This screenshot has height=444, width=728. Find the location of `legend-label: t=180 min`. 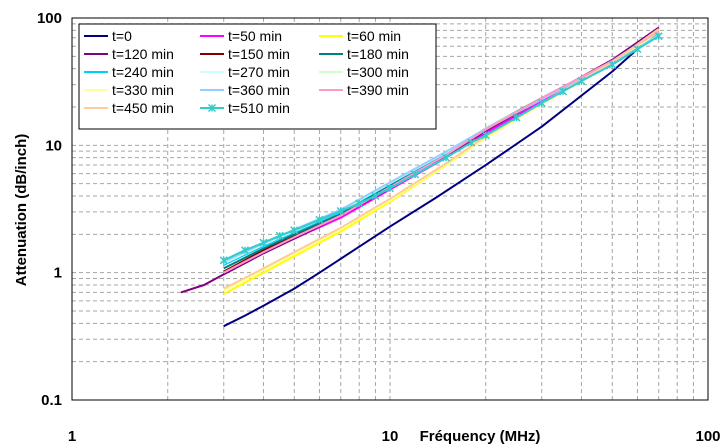

legend-label: t=180 min is located at coordinates (378, 54).